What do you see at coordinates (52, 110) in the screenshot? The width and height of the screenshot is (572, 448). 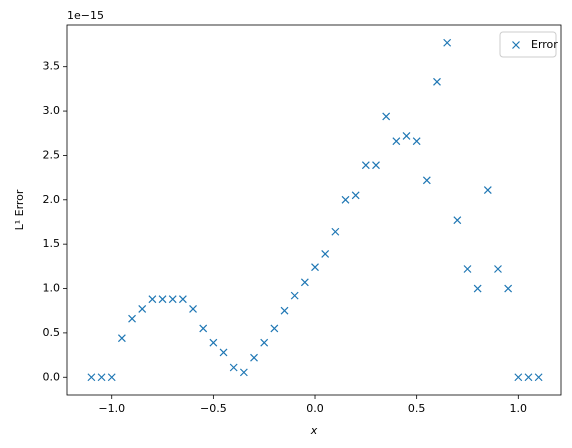 I see `y-tick-label: 3.0` at bounding box center [52, 110].